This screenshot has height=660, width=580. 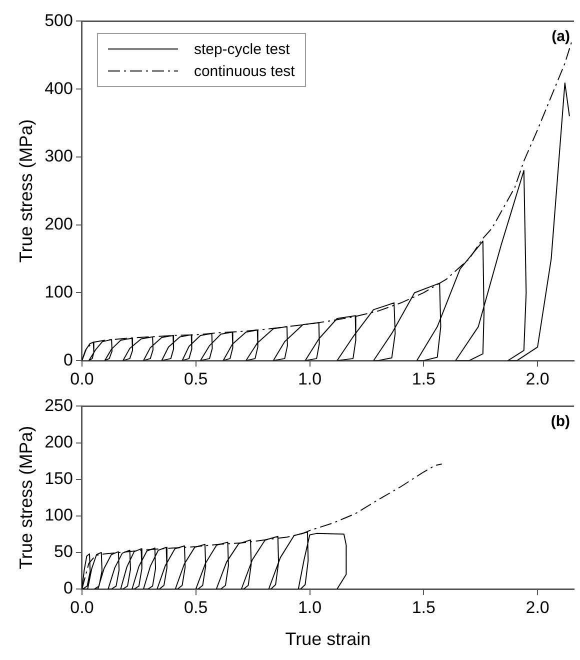 What do you see at coordinates (58, 88) in the screenshot?
I see `y-tick-label: 400` at bounding box center [58, 88].